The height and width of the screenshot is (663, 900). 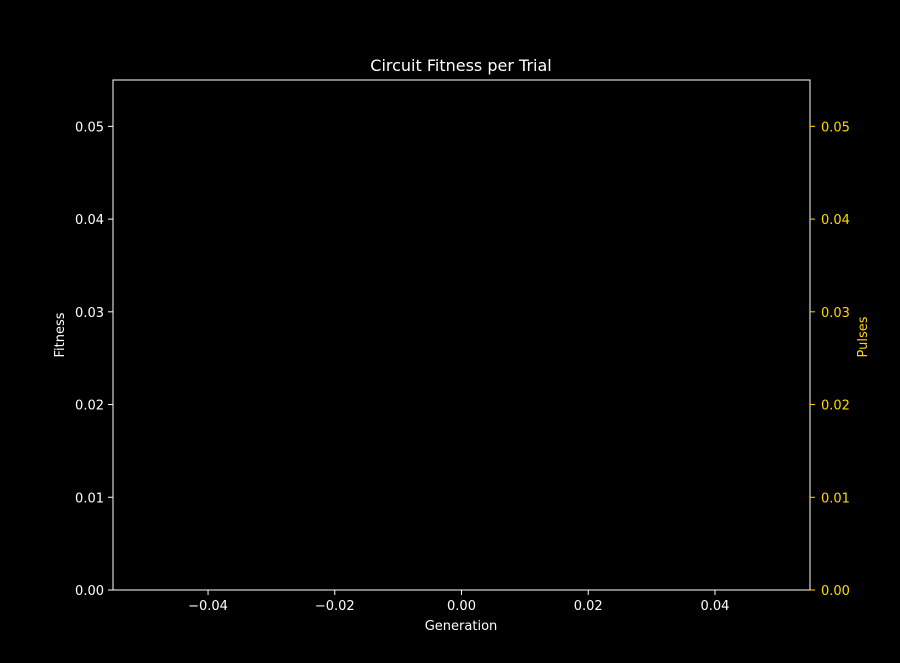 I want to click on y-axis-ticks: 0.00 0.01 0.02 0.03 0.04 0.05, so click(x=94, y=359).